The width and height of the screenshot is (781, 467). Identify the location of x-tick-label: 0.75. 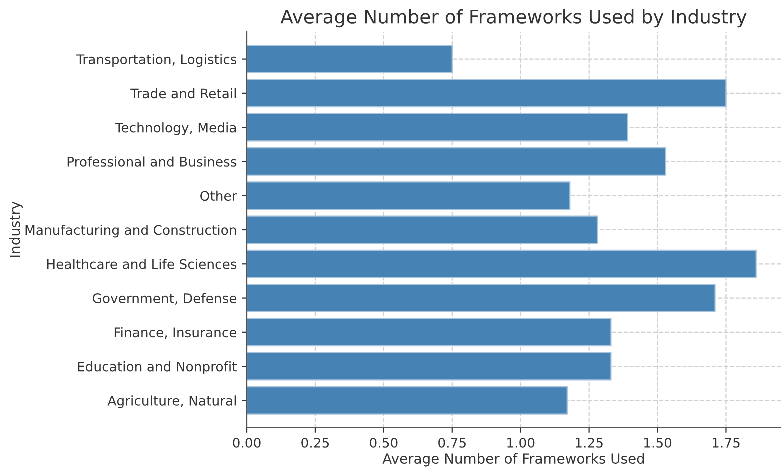
(452, 443).